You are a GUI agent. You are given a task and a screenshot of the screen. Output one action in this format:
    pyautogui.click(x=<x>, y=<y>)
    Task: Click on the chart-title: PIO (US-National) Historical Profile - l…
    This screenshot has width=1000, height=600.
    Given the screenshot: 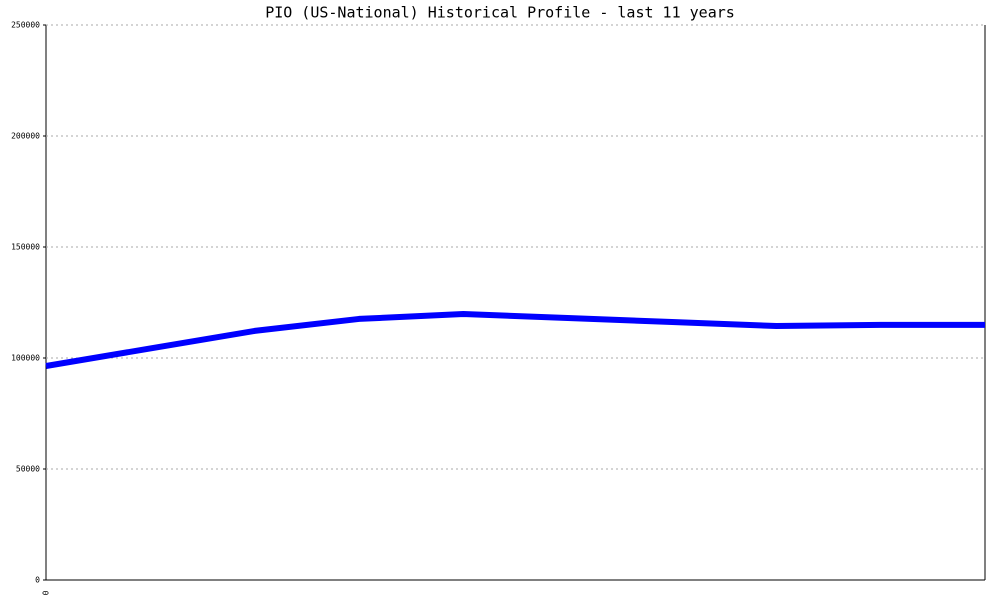 What is the action you would take?
    pyautogui.click(x=500, y=13)
    